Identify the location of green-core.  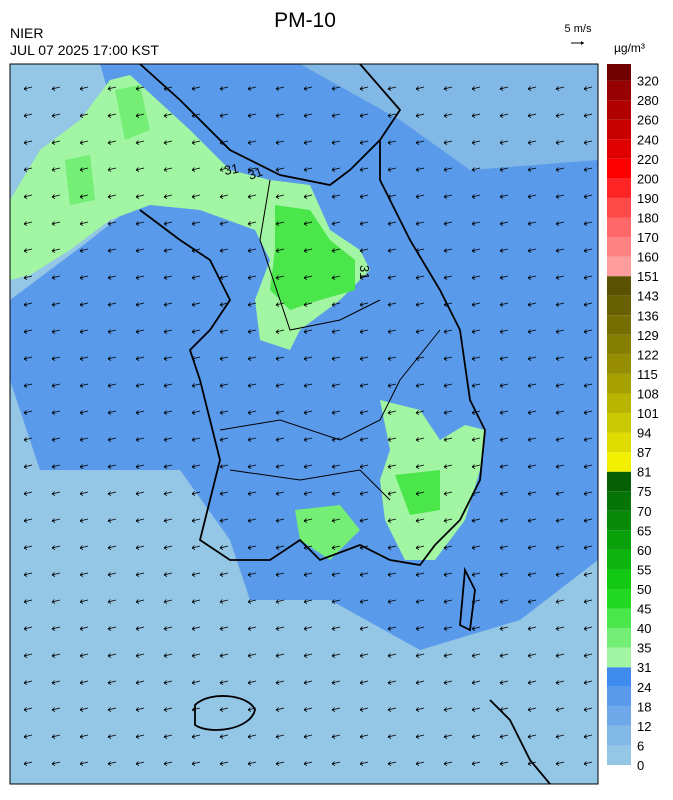
(107, 145).